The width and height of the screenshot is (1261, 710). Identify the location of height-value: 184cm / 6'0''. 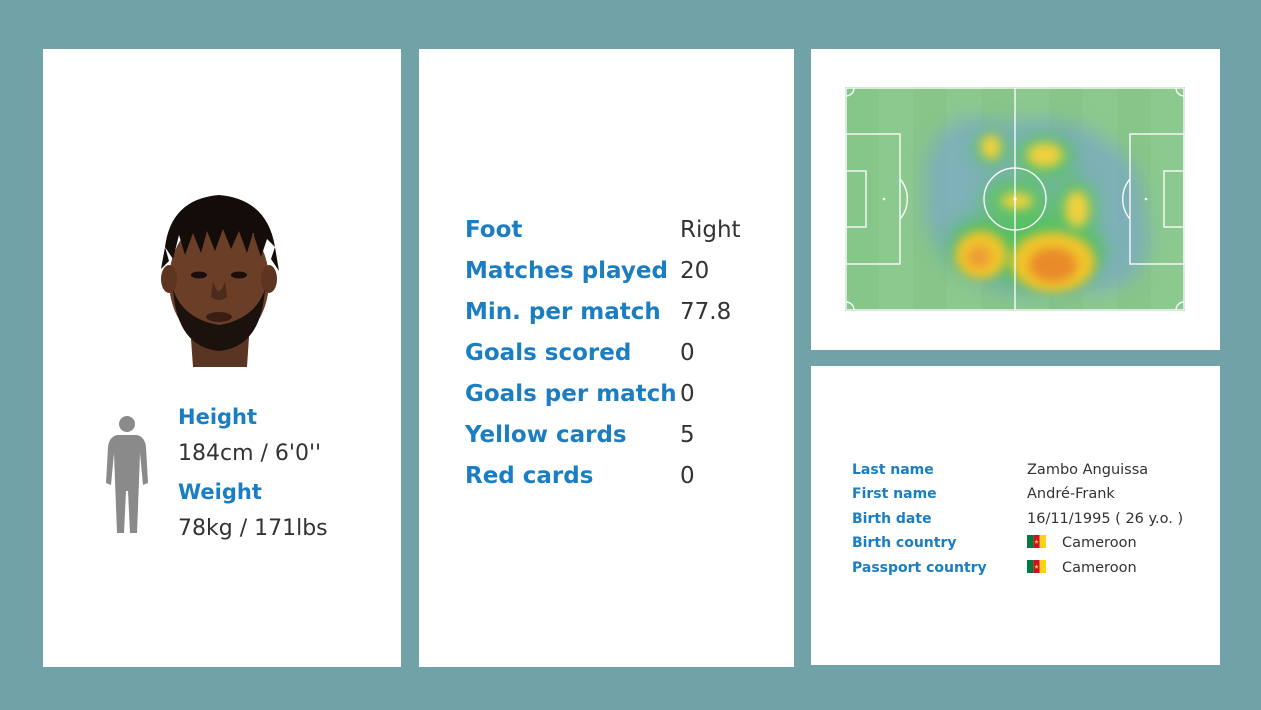
(250, 453).